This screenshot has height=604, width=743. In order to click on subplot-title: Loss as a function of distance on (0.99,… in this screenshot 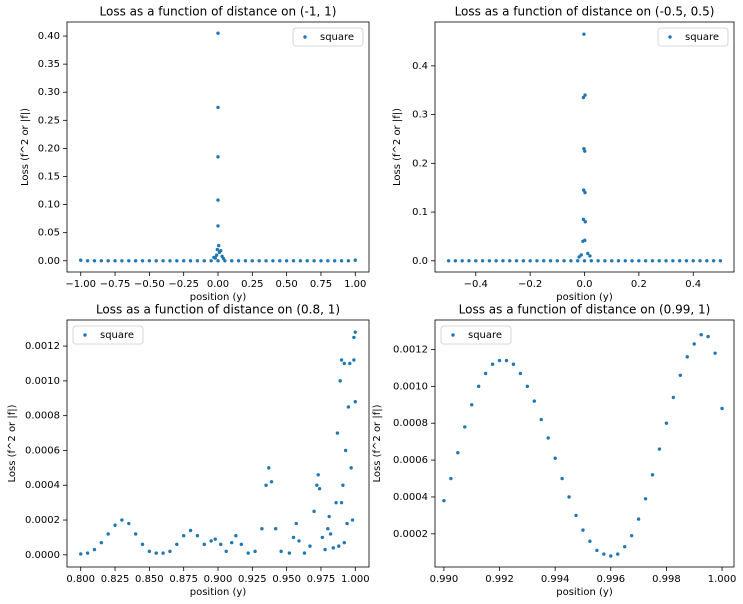, I will do `click(585, 310)`.